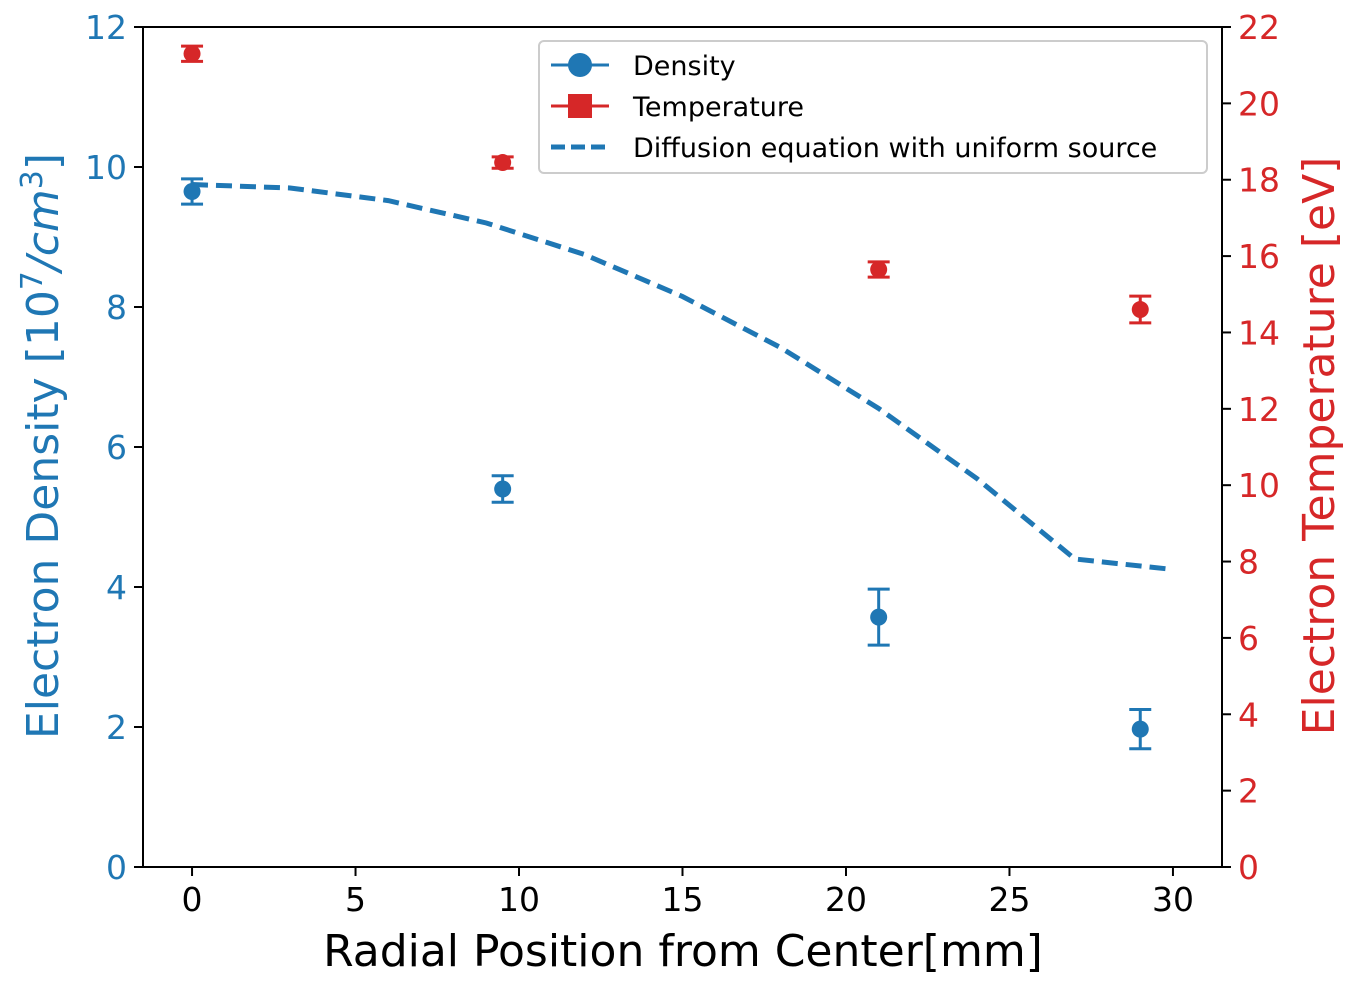 Image resolution: width=1362 pixels, height=990 pixels. Describe the element at coordinates (1173, 899) in the screenshot. I see `x-tick-label: 30` at that location.